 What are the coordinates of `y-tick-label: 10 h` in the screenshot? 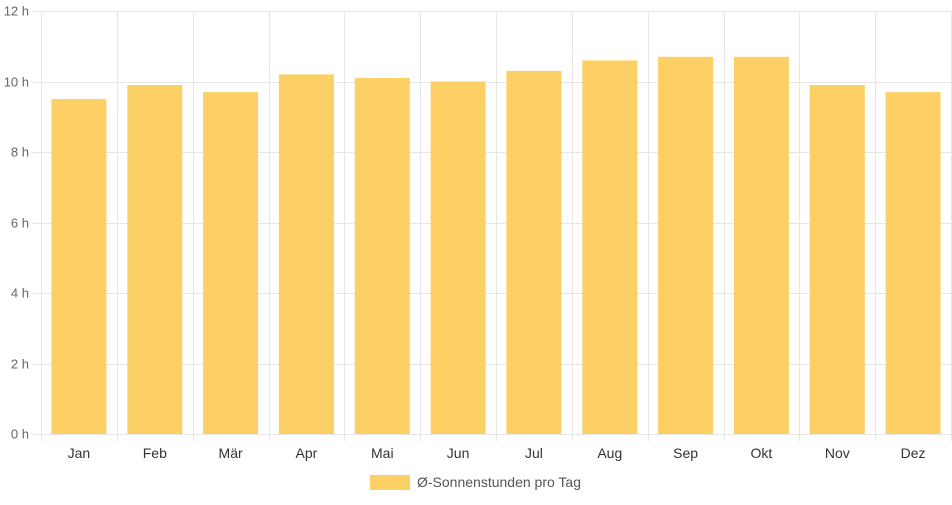 It's located at (16, 82).